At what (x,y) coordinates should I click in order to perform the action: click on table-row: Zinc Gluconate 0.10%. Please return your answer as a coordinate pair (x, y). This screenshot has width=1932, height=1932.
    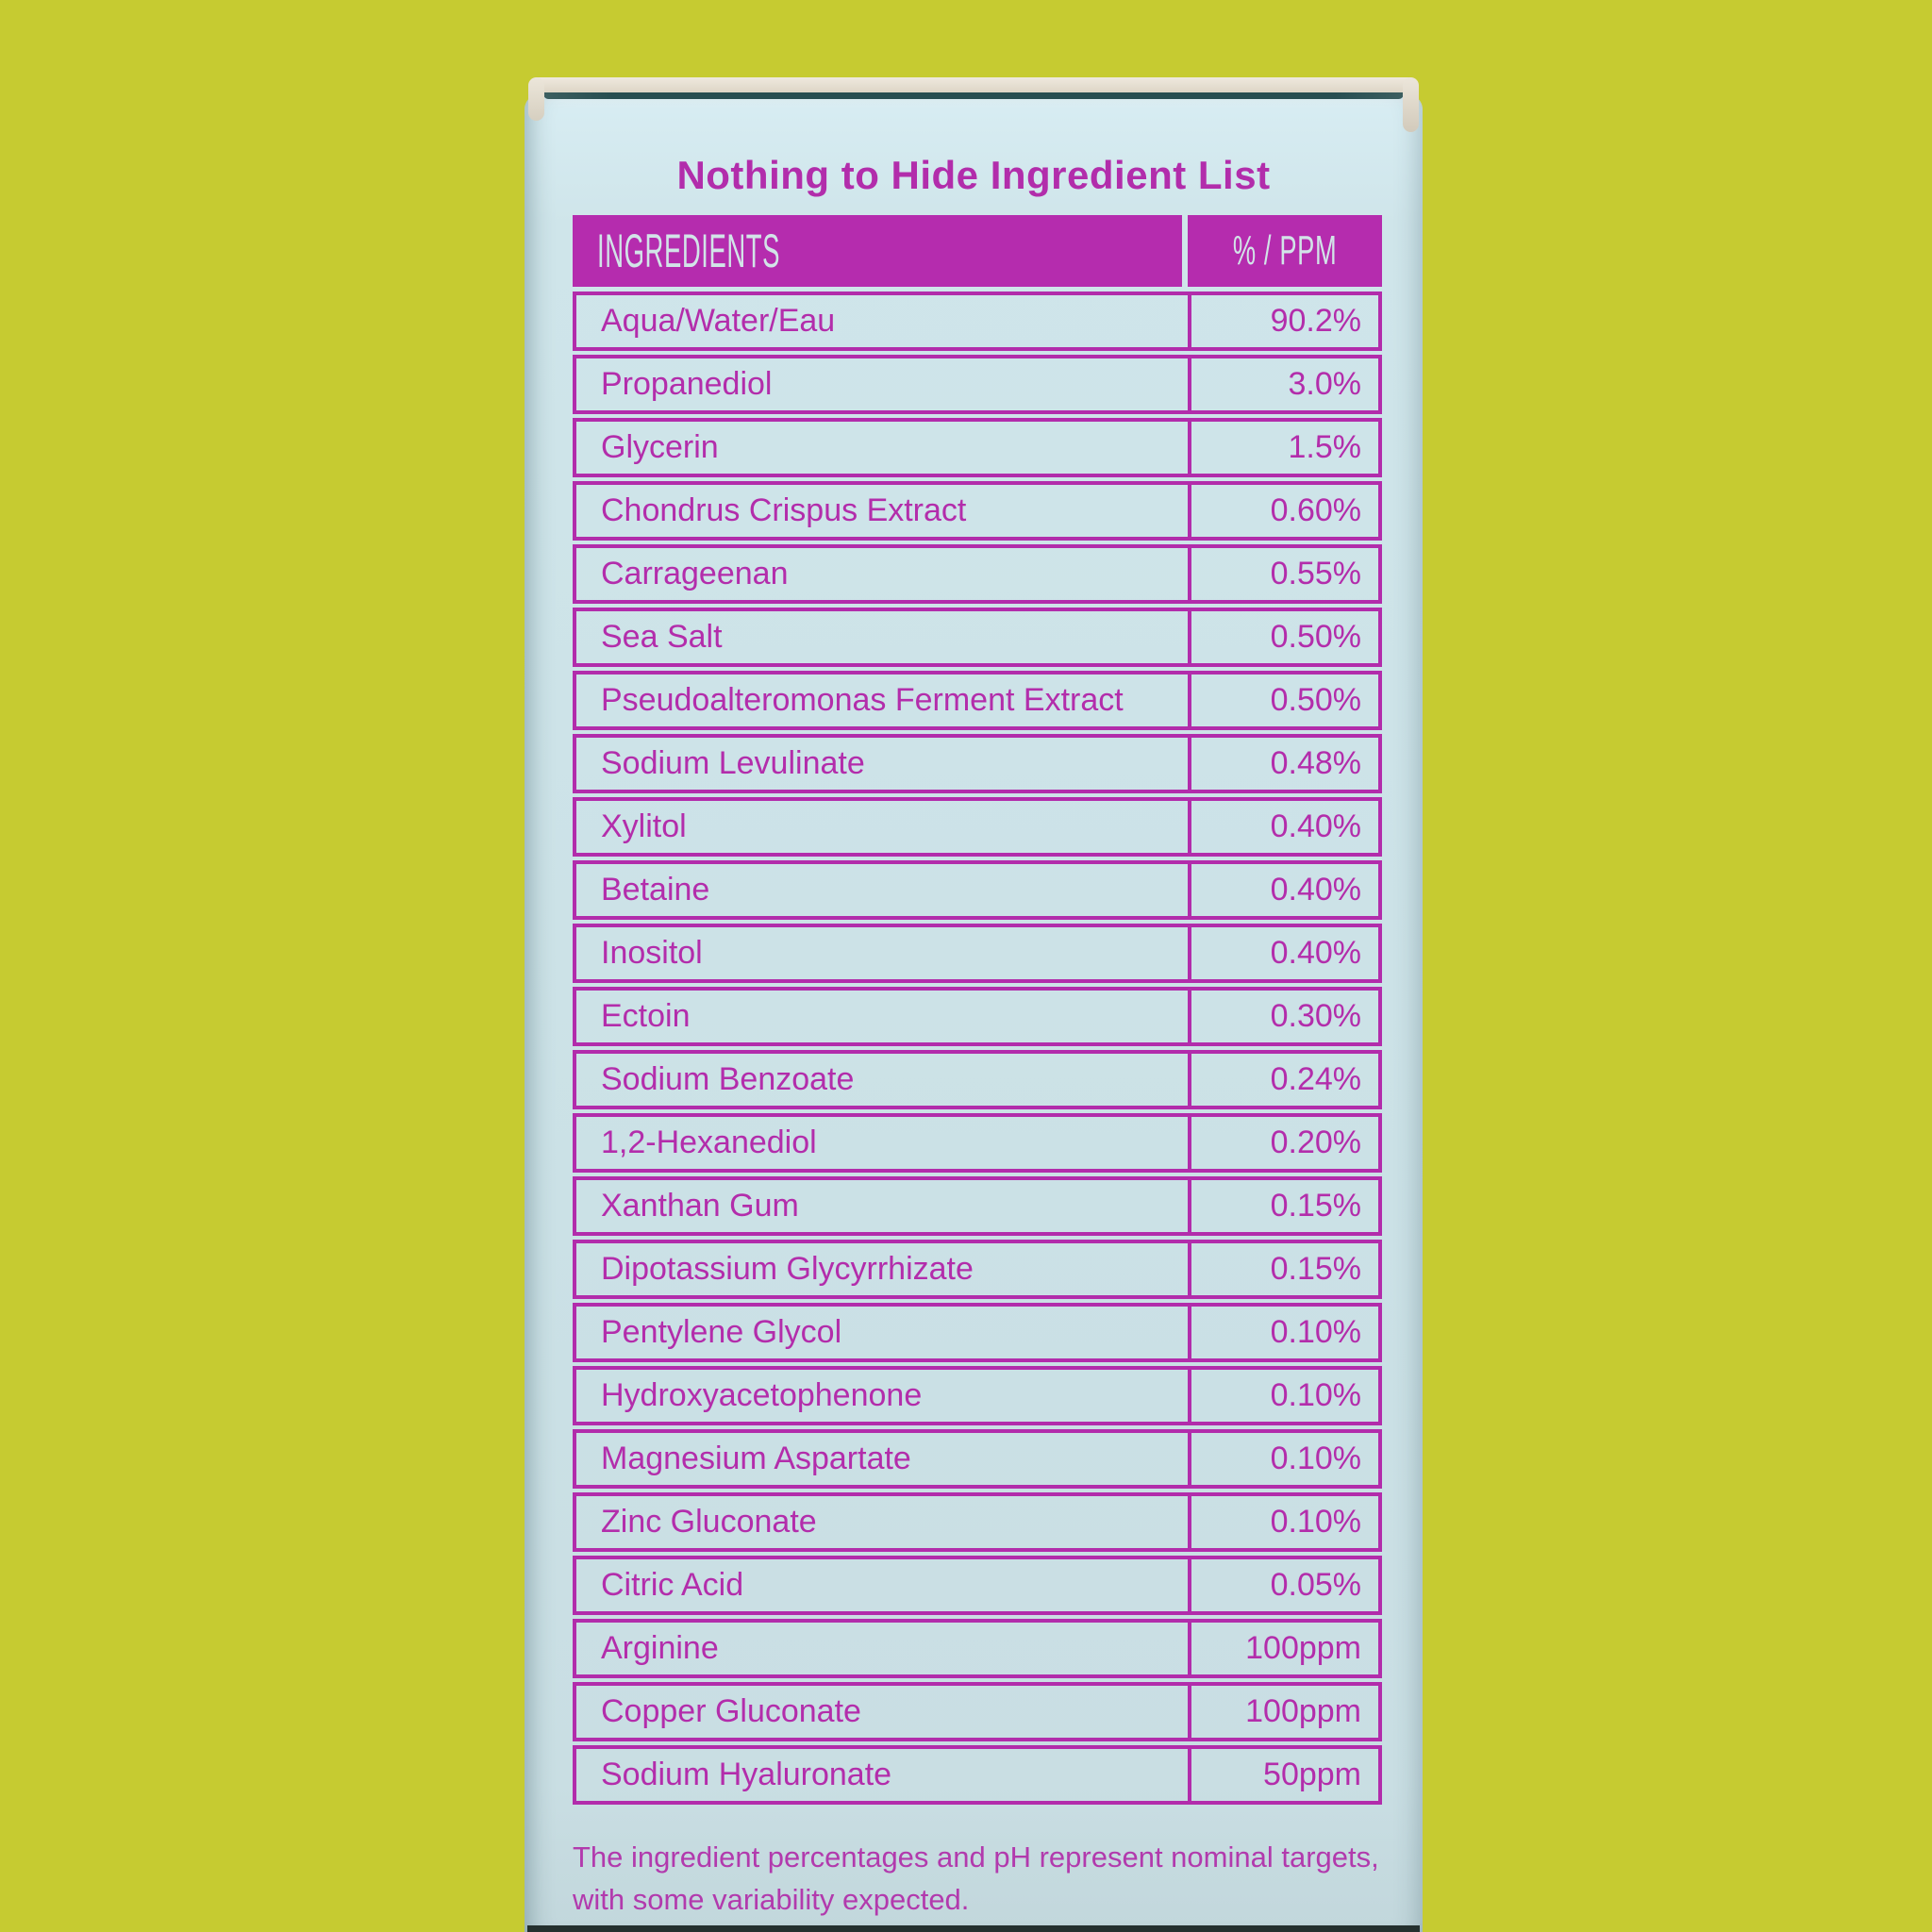
    Looking at the image, I should click on (978, 1522).